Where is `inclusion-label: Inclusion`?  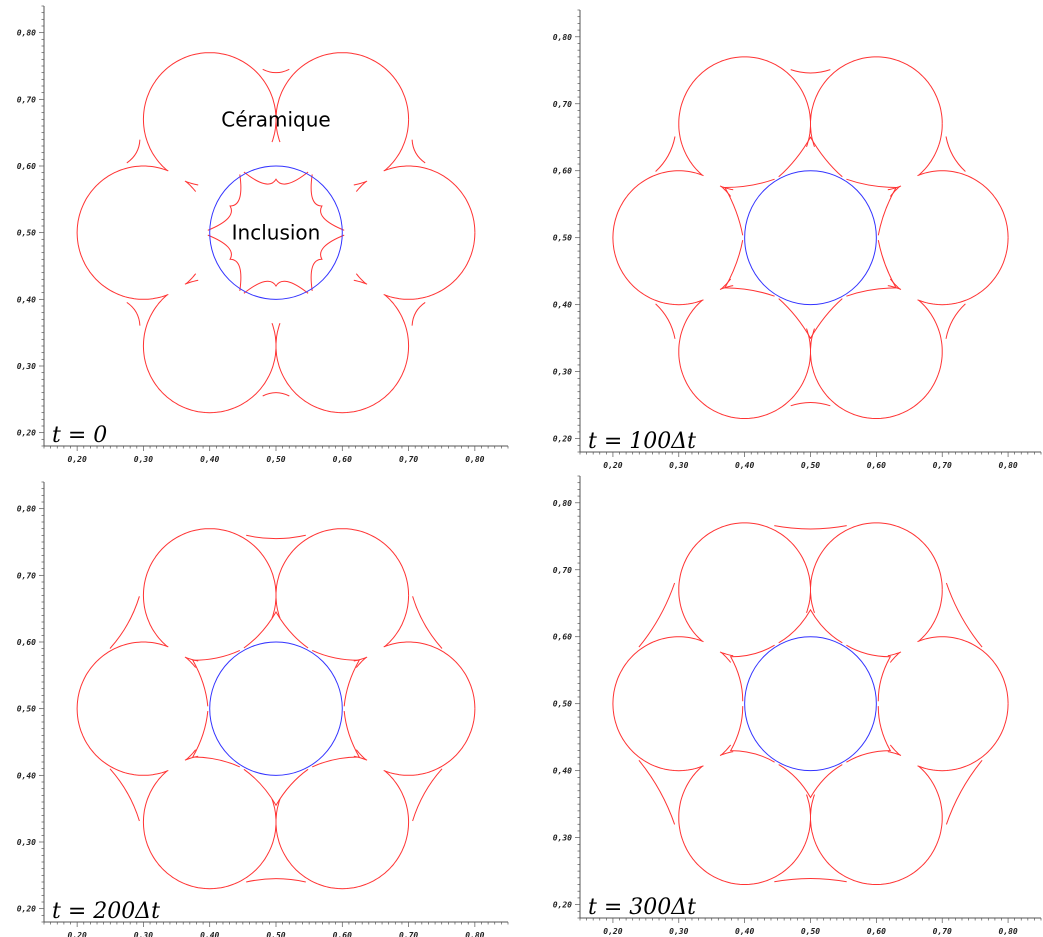 inclusion-label: Inclusion is located at coordinates (276, 233).